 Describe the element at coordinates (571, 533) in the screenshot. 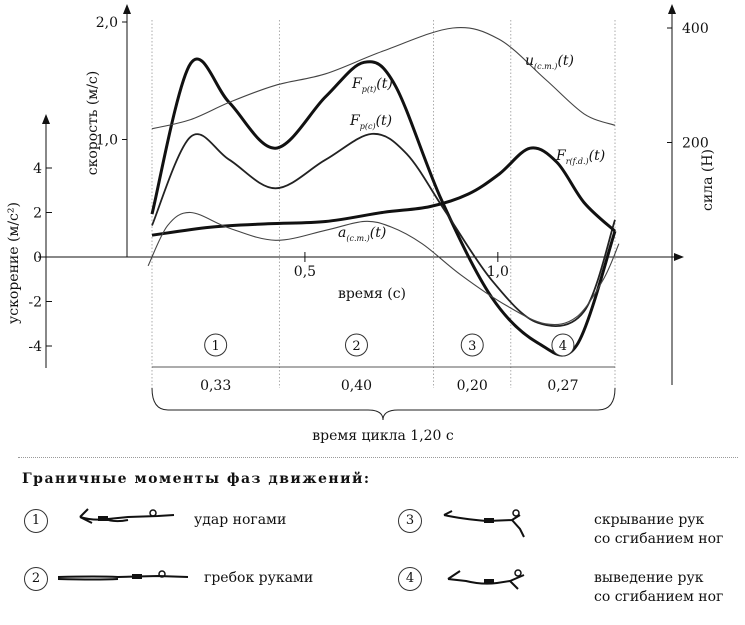

I see `legend-item-3: 3 скрывание рук со сгибанием ног` at that location.